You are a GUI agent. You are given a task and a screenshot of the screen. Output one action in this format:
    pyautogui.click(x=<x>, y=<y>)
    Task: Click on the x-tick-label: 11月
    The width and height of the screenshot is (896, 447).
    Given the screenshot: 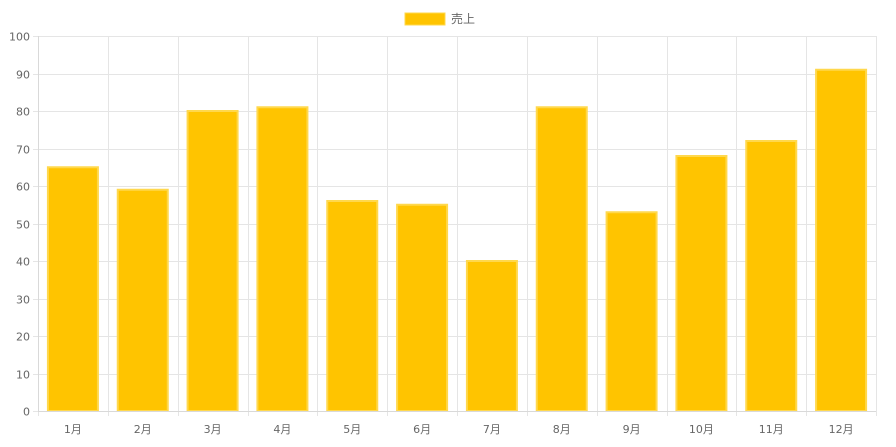 What is the action you would take?
    pyautogui.click(x=771, y=429)
    